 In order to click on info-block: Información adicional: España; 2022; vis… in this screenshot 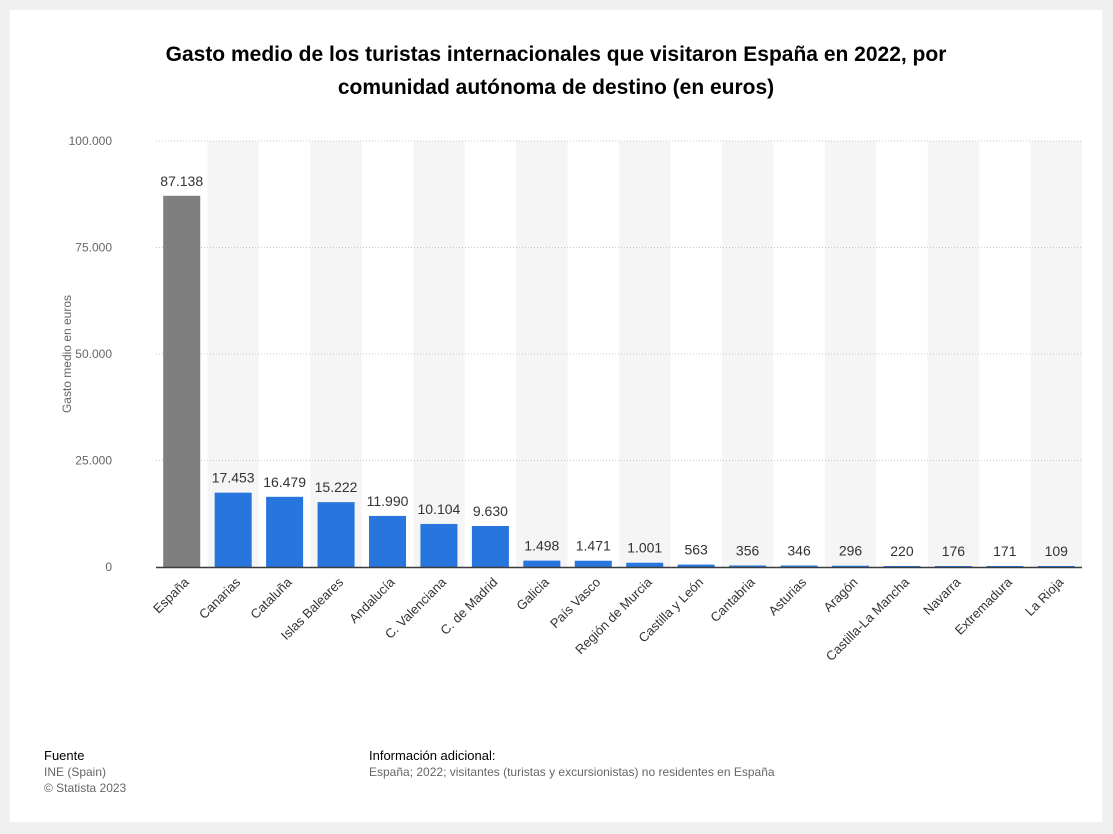, I will do `click(572, 764)`.